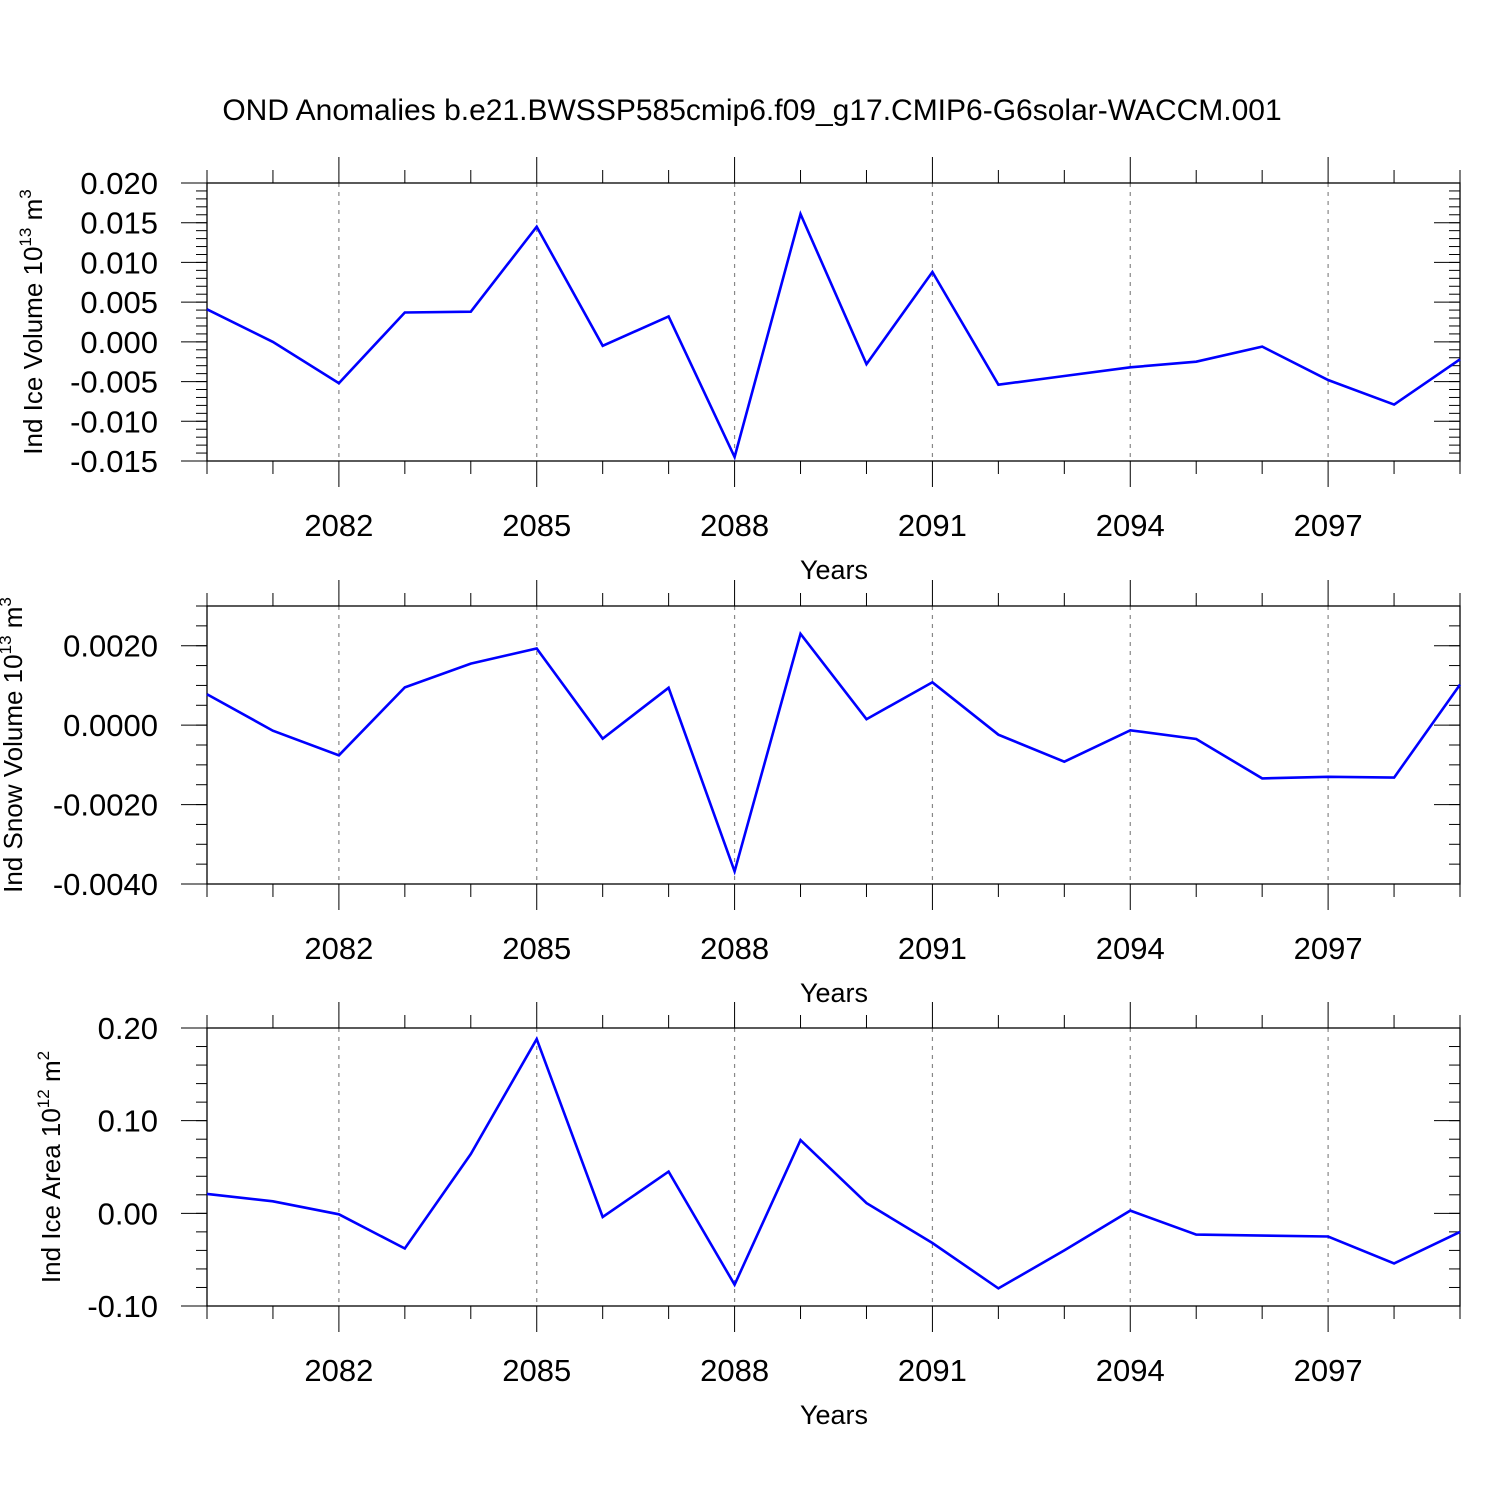  I want to click on y-tick-label: -0.0020, so click(105, 805).